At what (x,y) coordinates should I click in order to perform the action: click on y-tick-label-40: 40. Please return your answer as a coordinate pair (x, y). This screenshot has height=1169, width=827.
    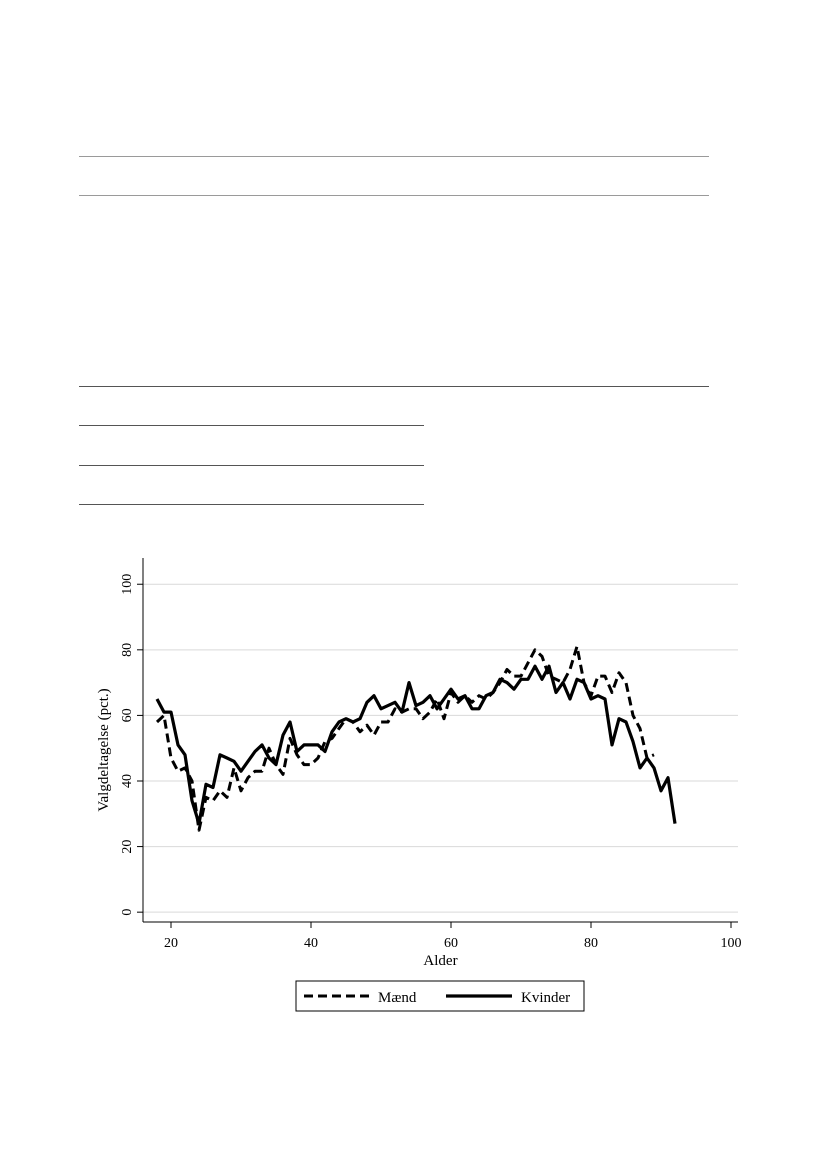
    Looking at the image, I should click on (127, 781).